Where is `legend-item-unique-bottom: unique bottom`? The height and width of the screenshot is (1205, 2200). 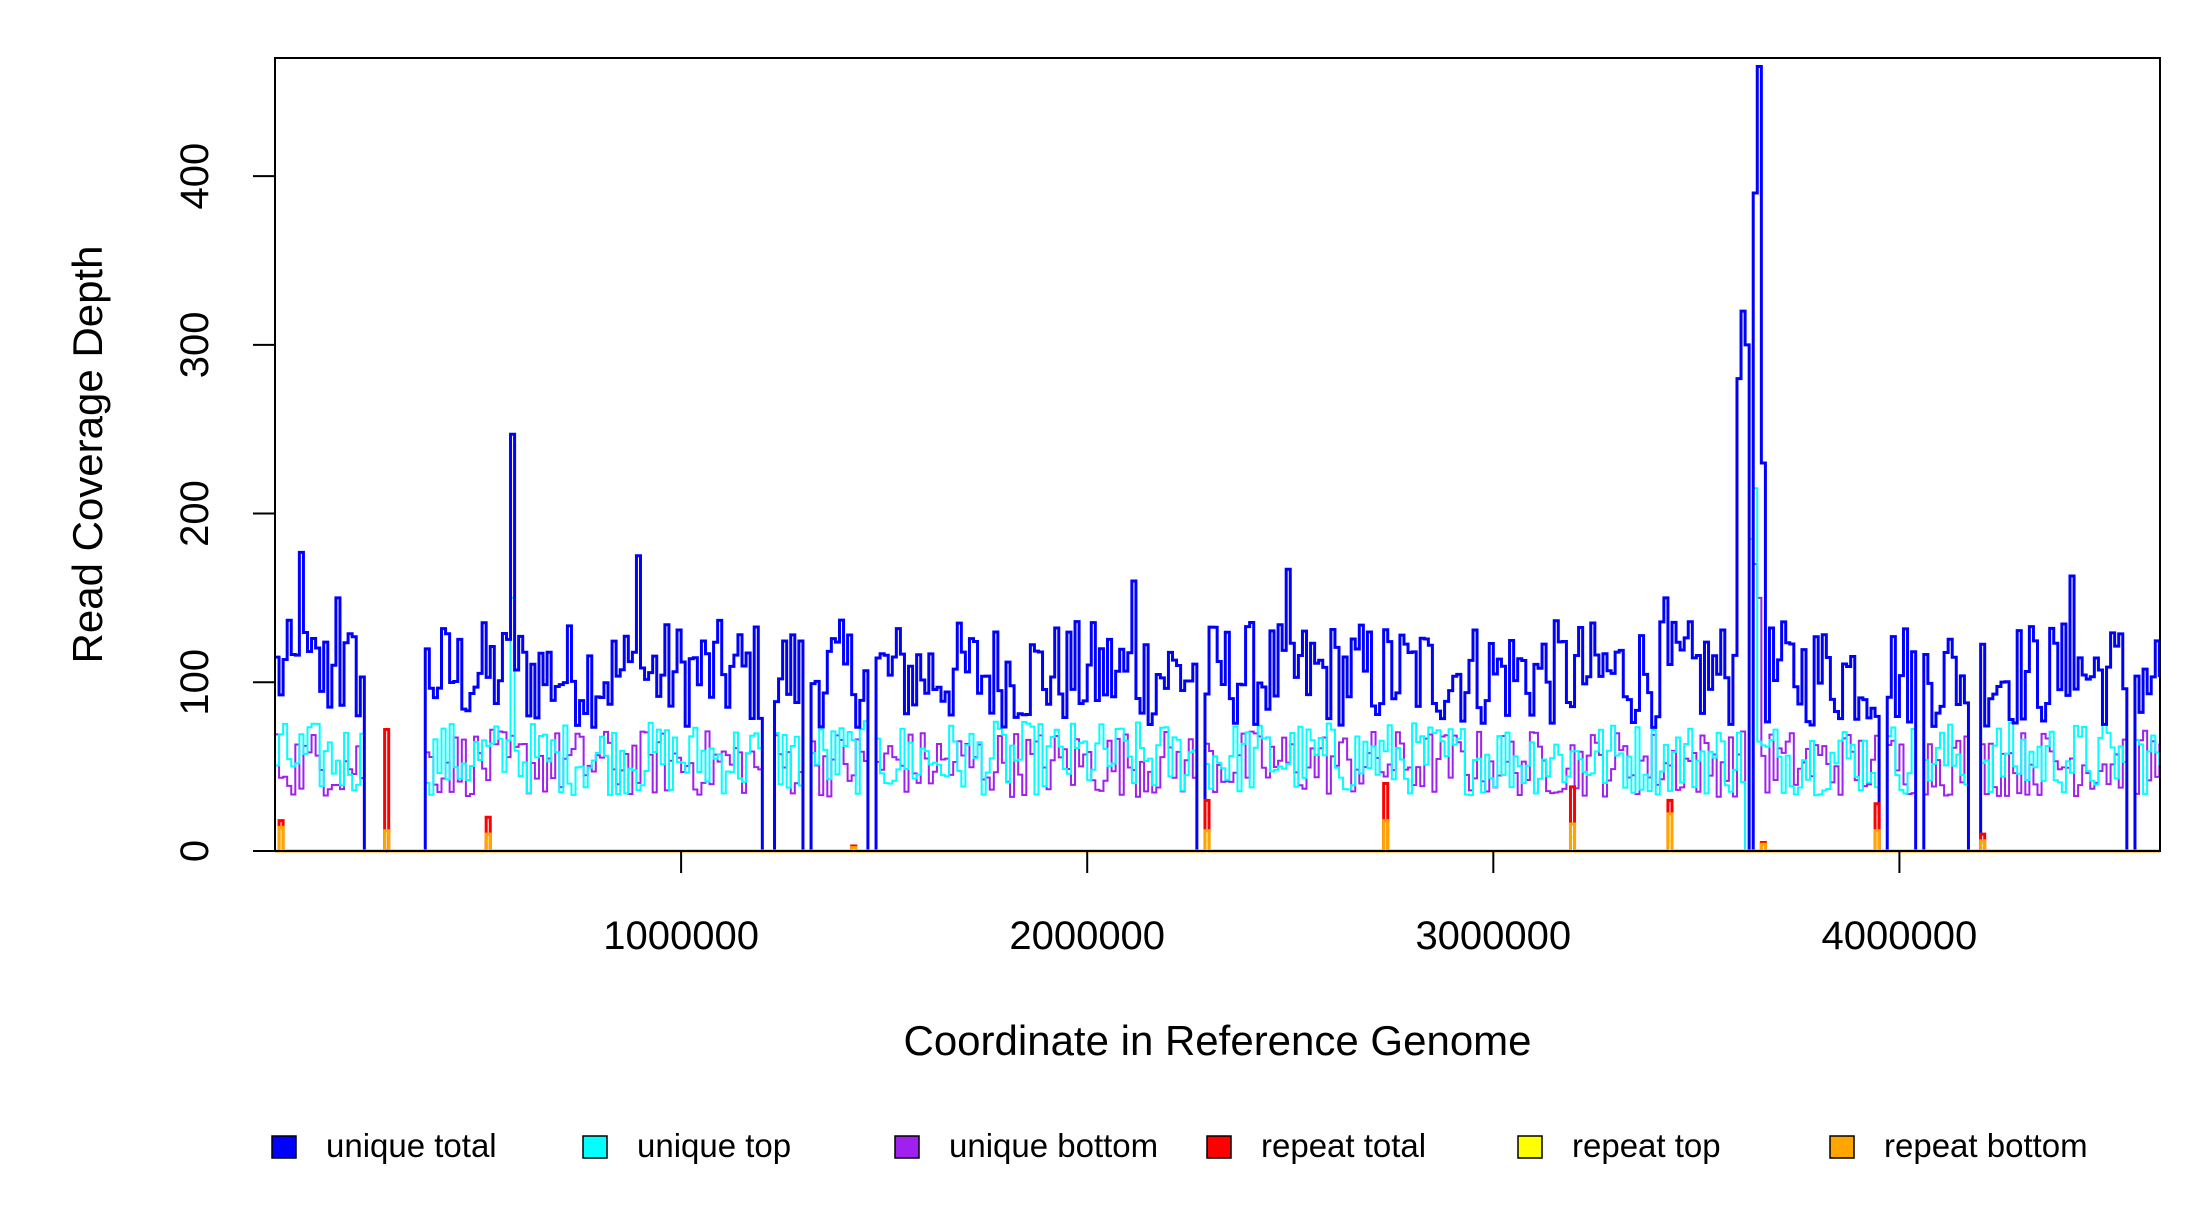 legend-item-unique-bottom: unique bottom is located at coordinates (1026, 1145).